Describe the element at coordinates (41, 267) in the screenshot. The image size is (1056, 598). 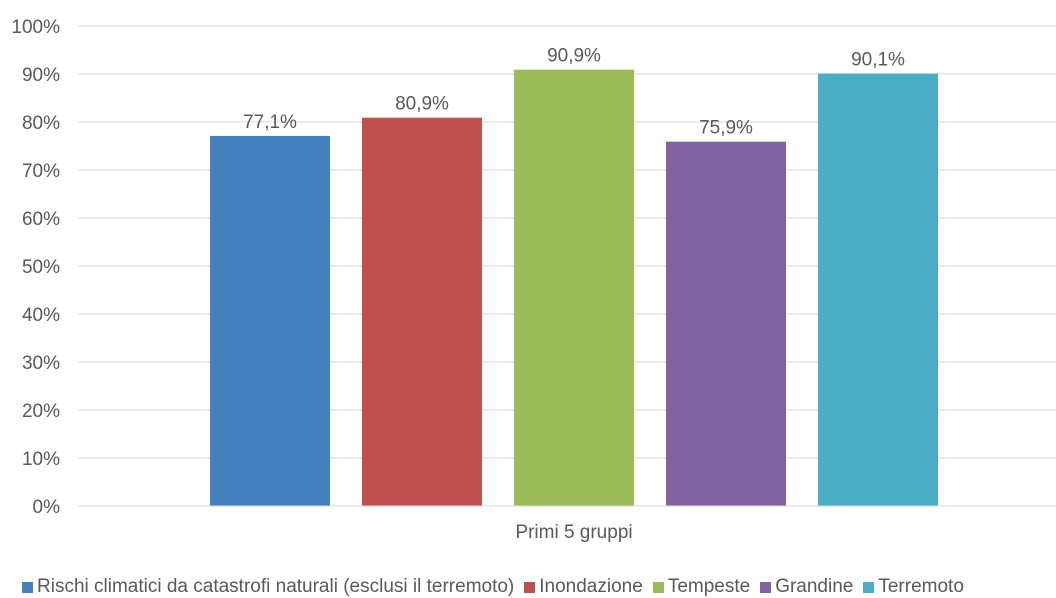
I see `y-tick-label: 50%` at that location.